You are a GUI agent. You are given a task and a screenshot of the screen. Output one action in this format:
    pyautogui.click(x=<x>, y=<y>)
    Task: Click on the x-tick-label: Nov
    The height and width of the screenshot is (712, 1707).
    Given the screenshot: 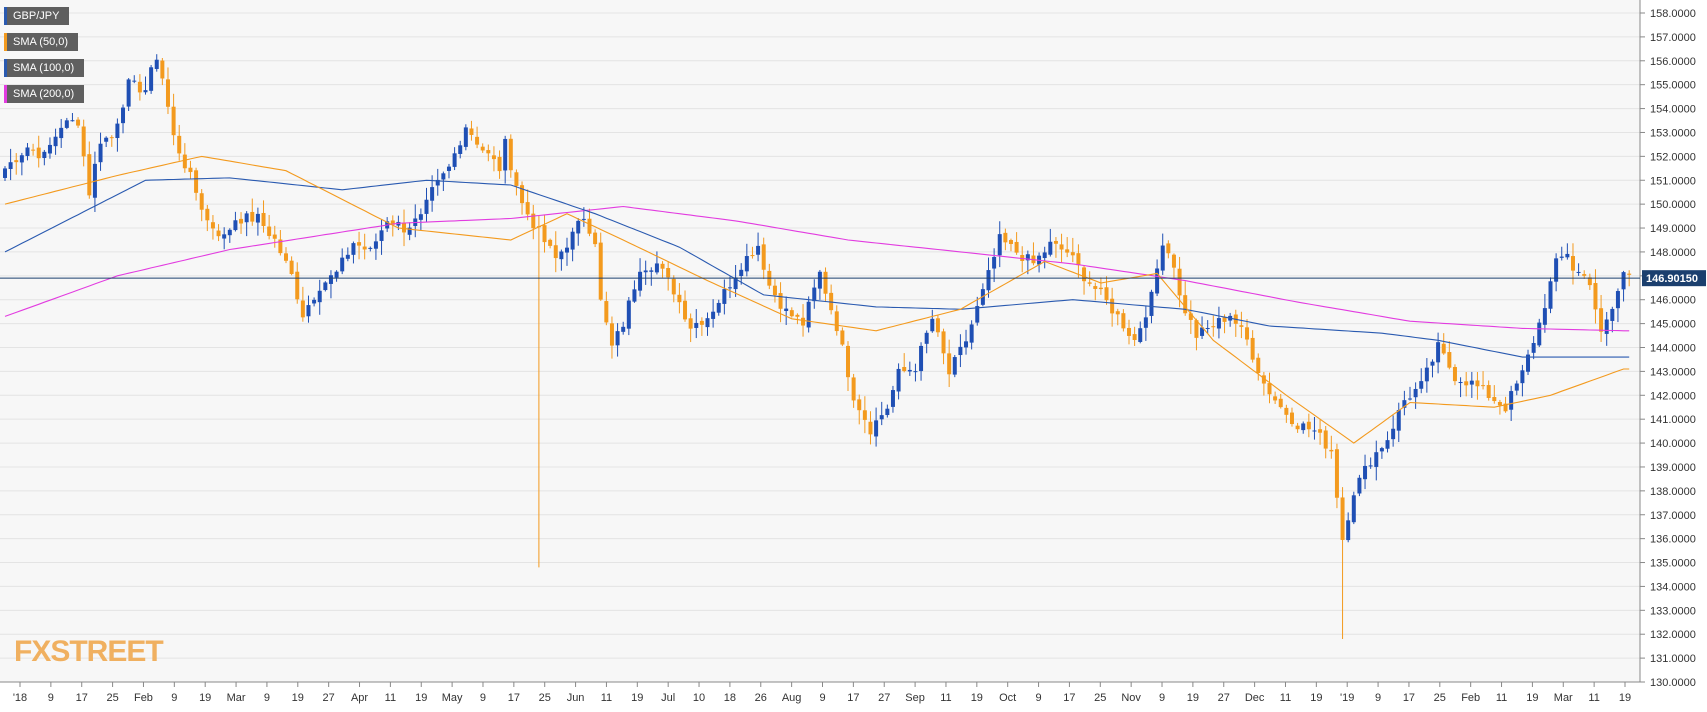 What is the action you would take?
    pyautogui.click(x=1131, y=698)
    